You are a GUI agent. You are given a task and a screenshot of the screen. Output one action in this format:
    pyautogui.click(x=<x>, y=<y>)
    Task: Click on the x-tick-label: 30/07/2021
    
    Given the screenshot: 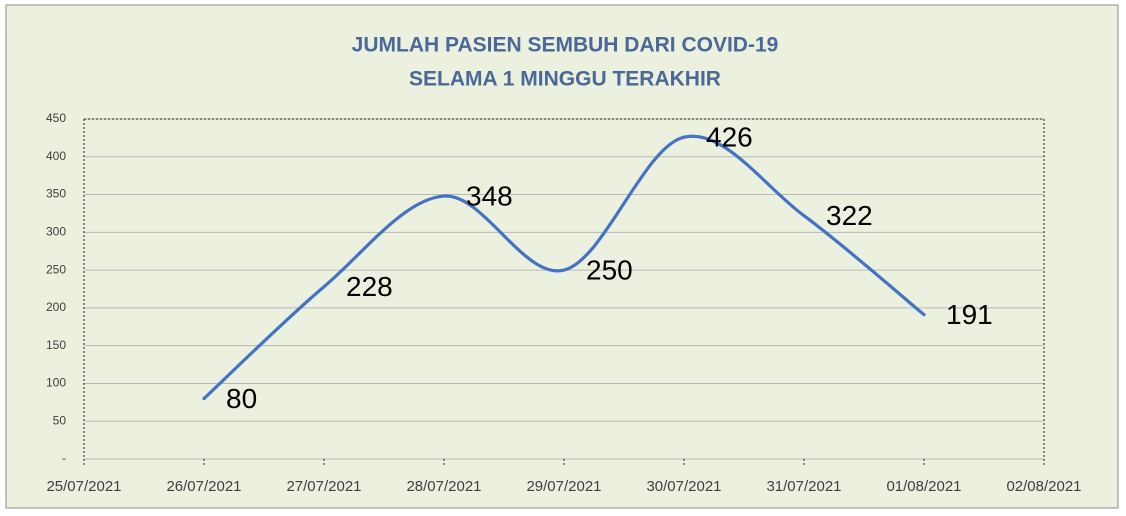 What is the action you would take?
    pyautogui.click(x=683, y=486)
    